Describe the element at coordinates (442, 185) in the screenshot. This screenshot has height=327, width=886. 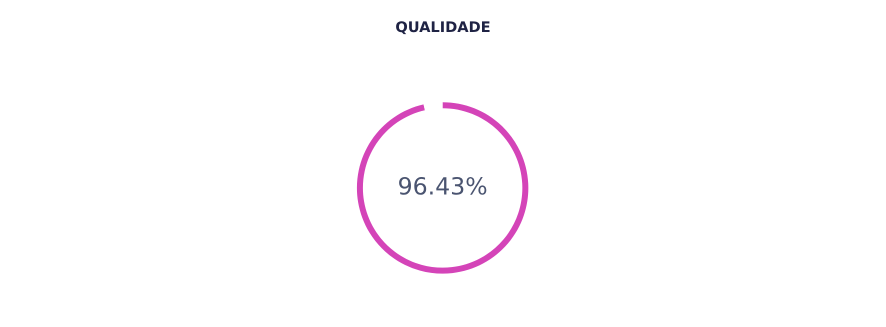
I see `text: 96.43%` at that location.